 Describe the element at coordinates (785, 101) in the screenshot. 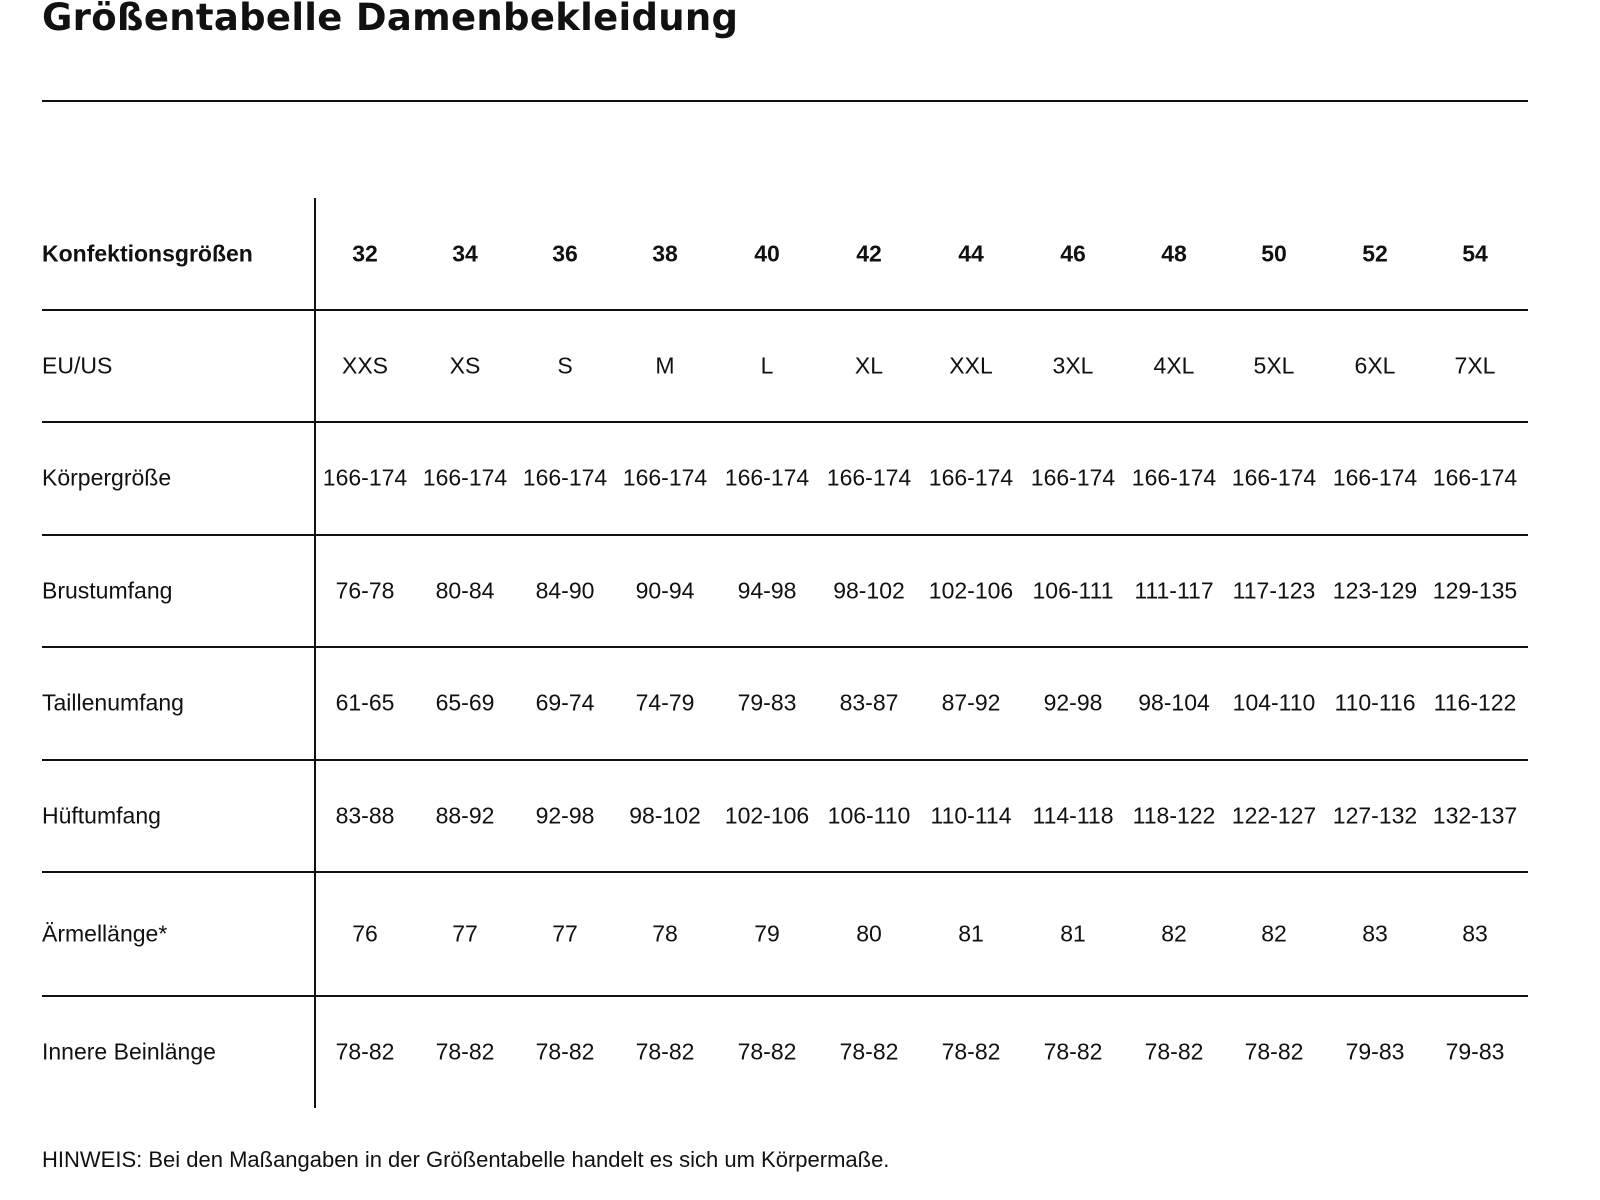

I see `title-divider` at that location.